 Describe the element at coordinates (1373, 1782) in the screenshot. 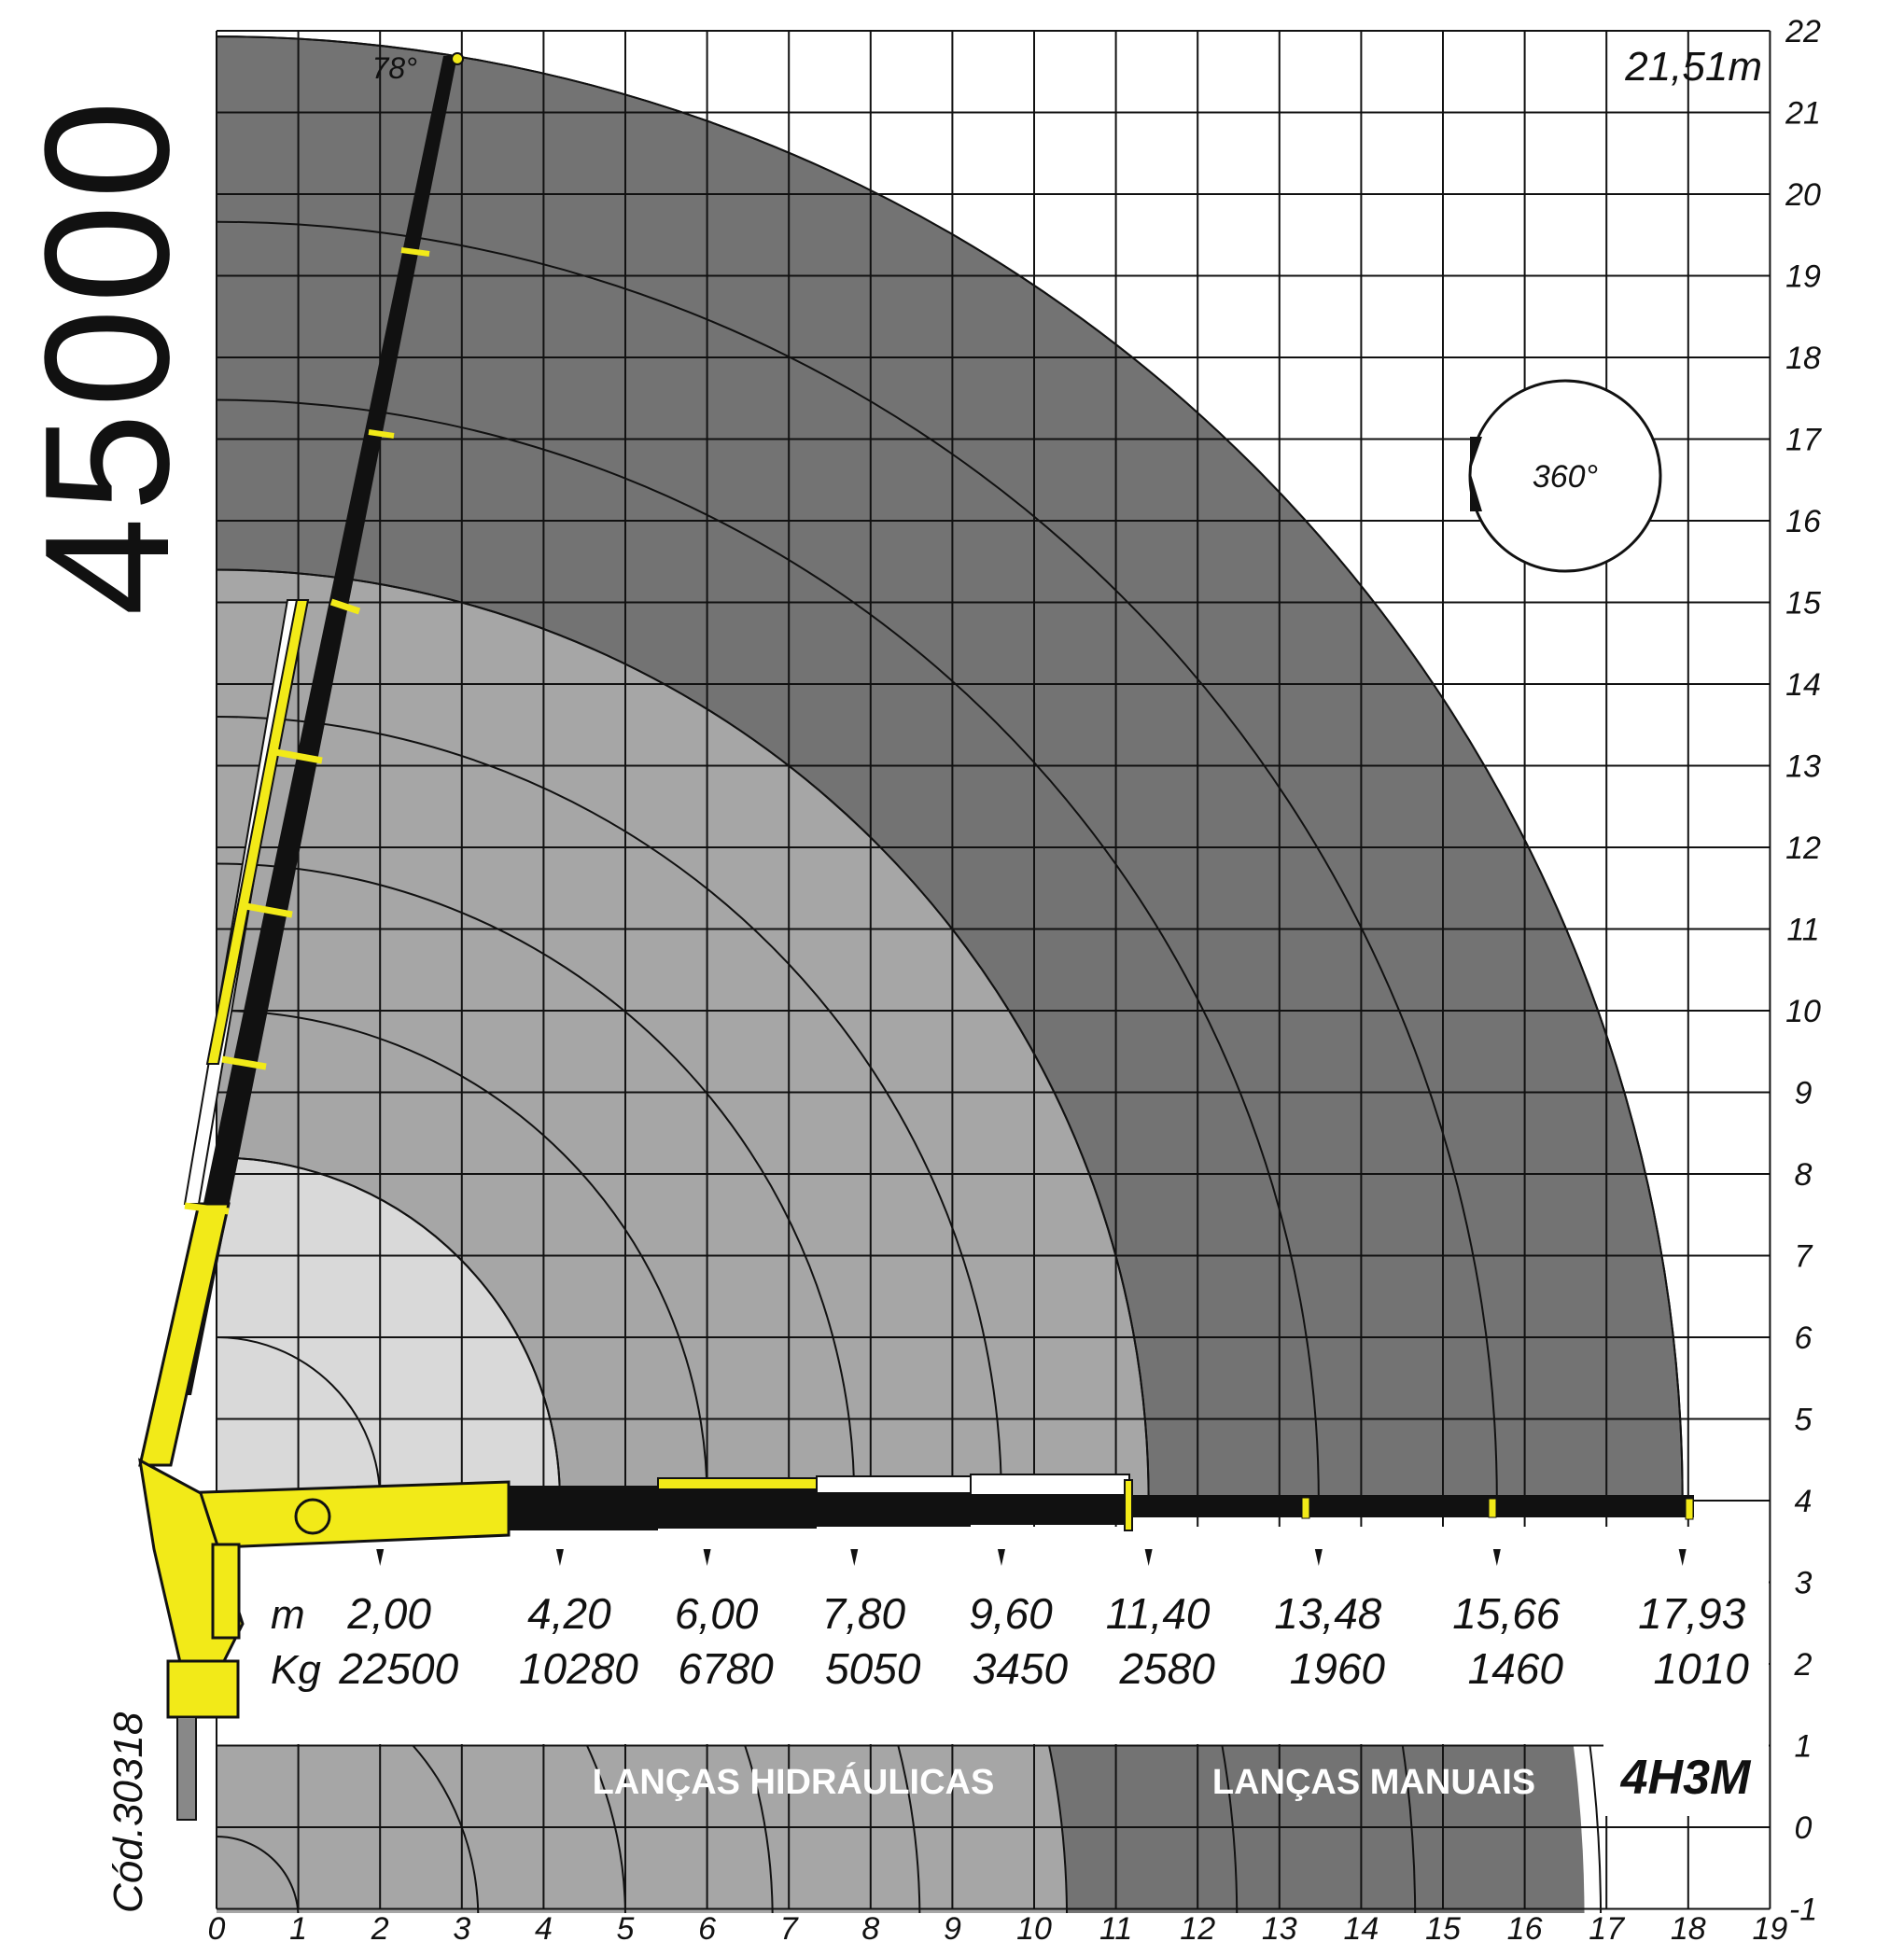

I see `section-manual-label: LANÇAS MANUAIS` at that location.